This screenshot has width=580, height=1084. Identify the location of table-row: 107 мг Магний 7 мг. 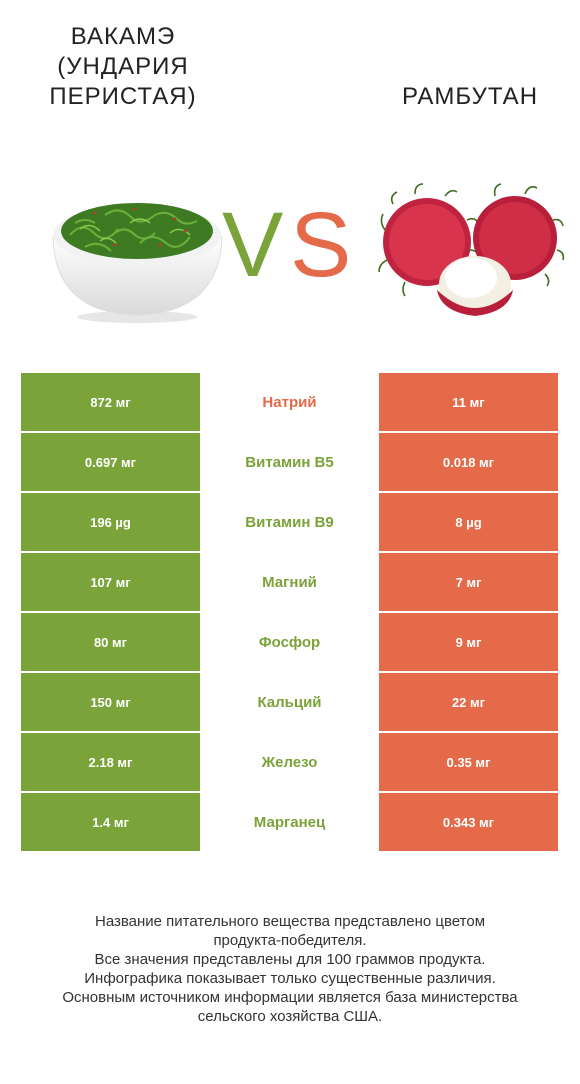
(289, 582).